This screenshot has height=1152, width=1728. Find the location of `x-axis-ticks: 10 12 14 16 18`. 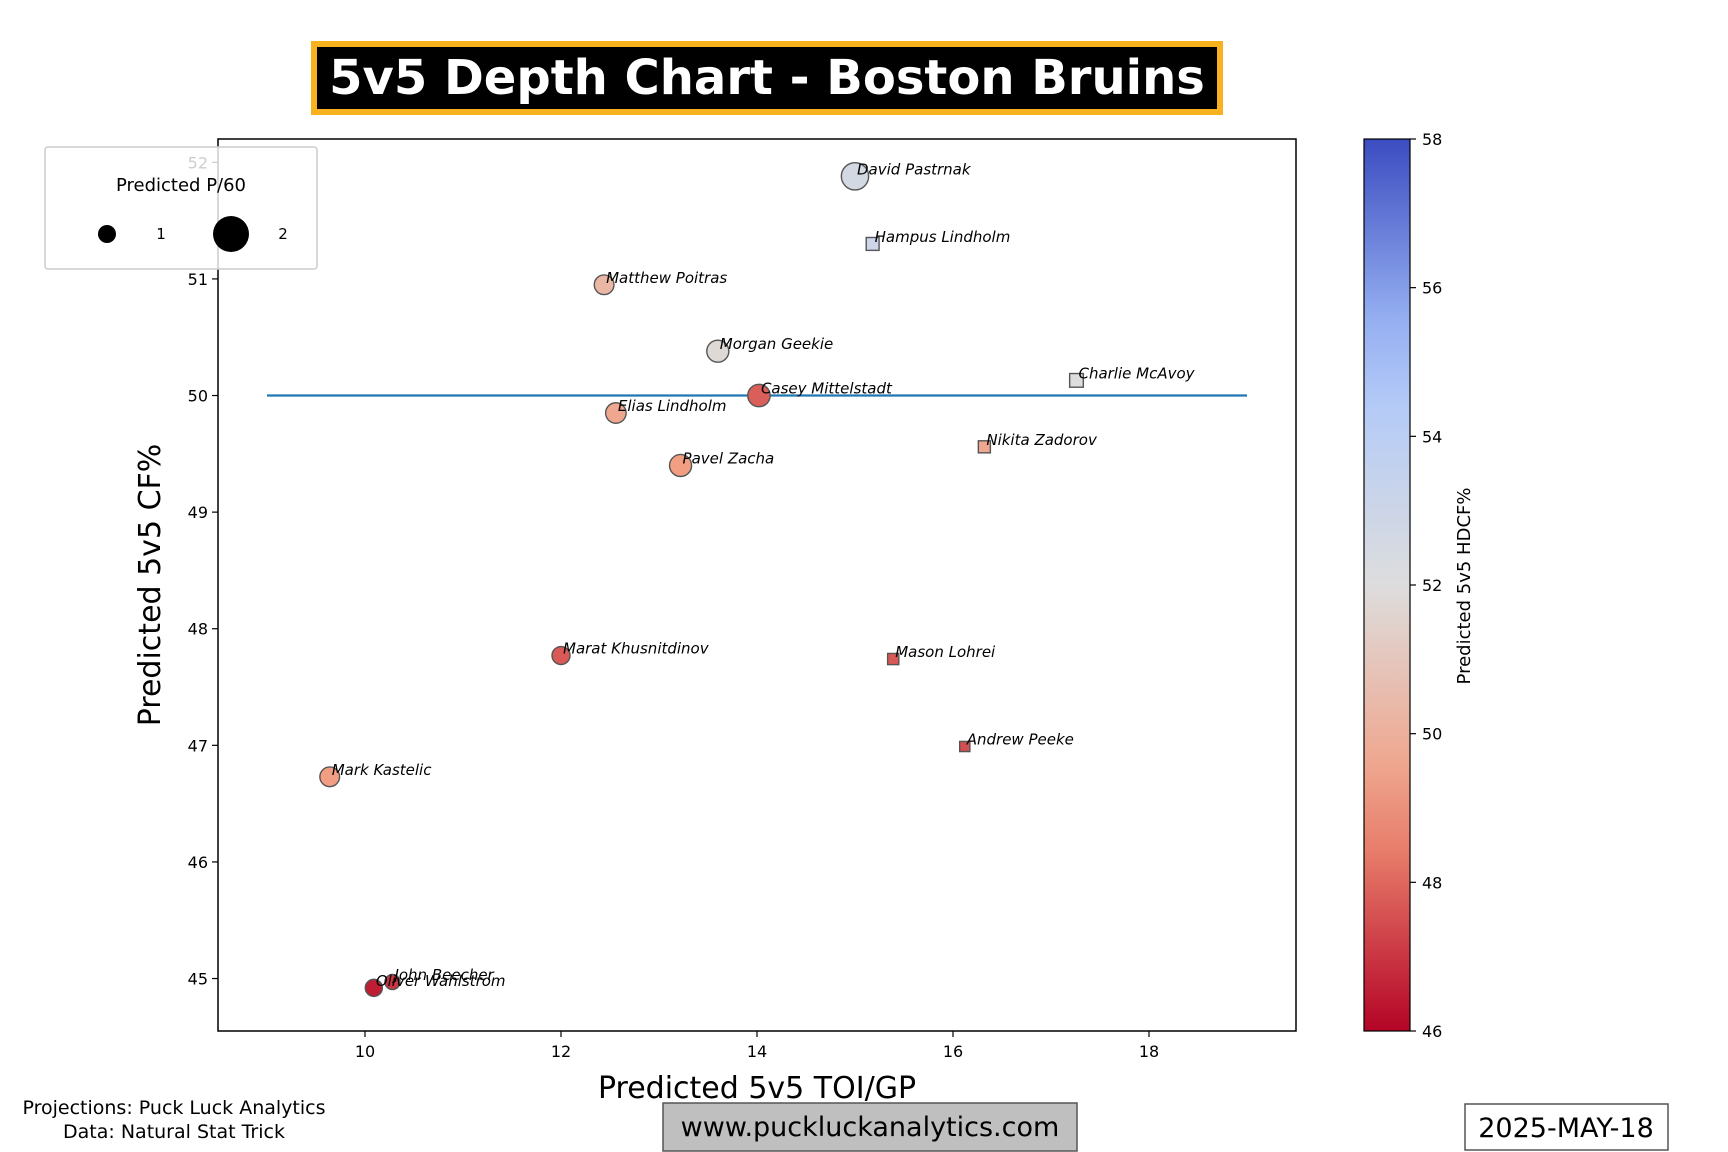

x-axis-ticks: 10 12 14 16 18 is located at coordinates (757, 1046).